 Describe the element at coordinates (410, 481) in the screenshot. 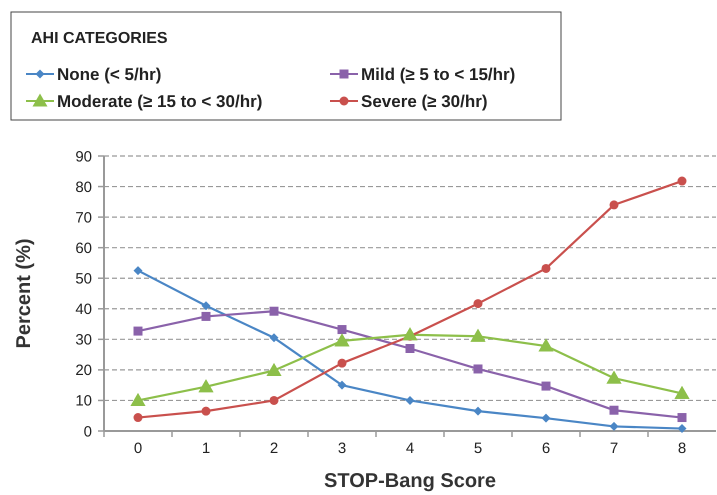

I see `x-axis-title: STOP-Bang Score` at that location.